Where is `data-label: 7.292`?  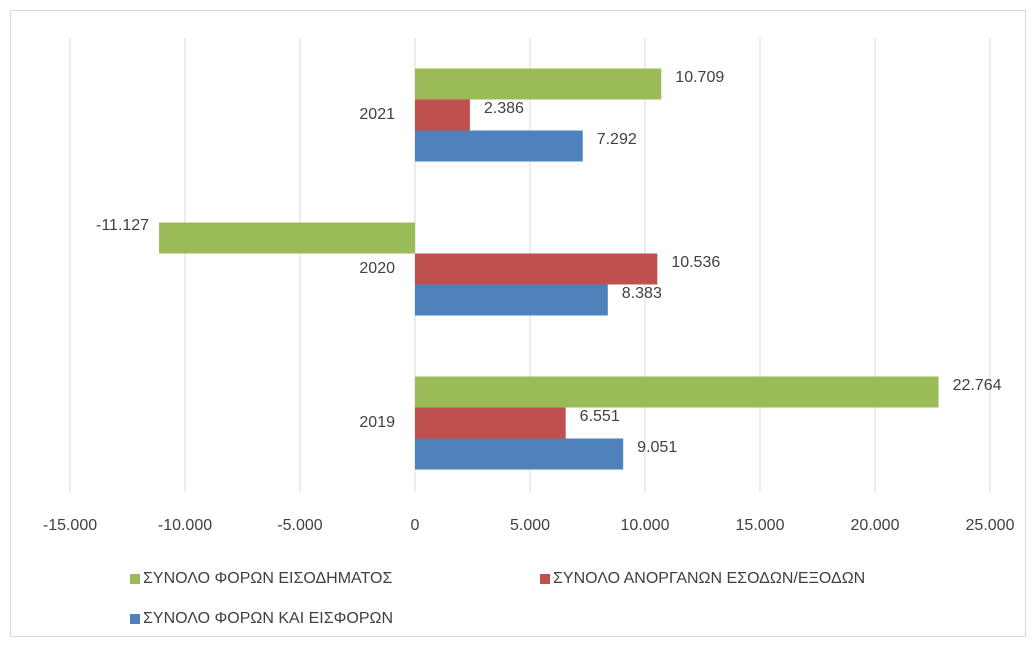 data-label: 7.292 is located at coordinates (617, 139).